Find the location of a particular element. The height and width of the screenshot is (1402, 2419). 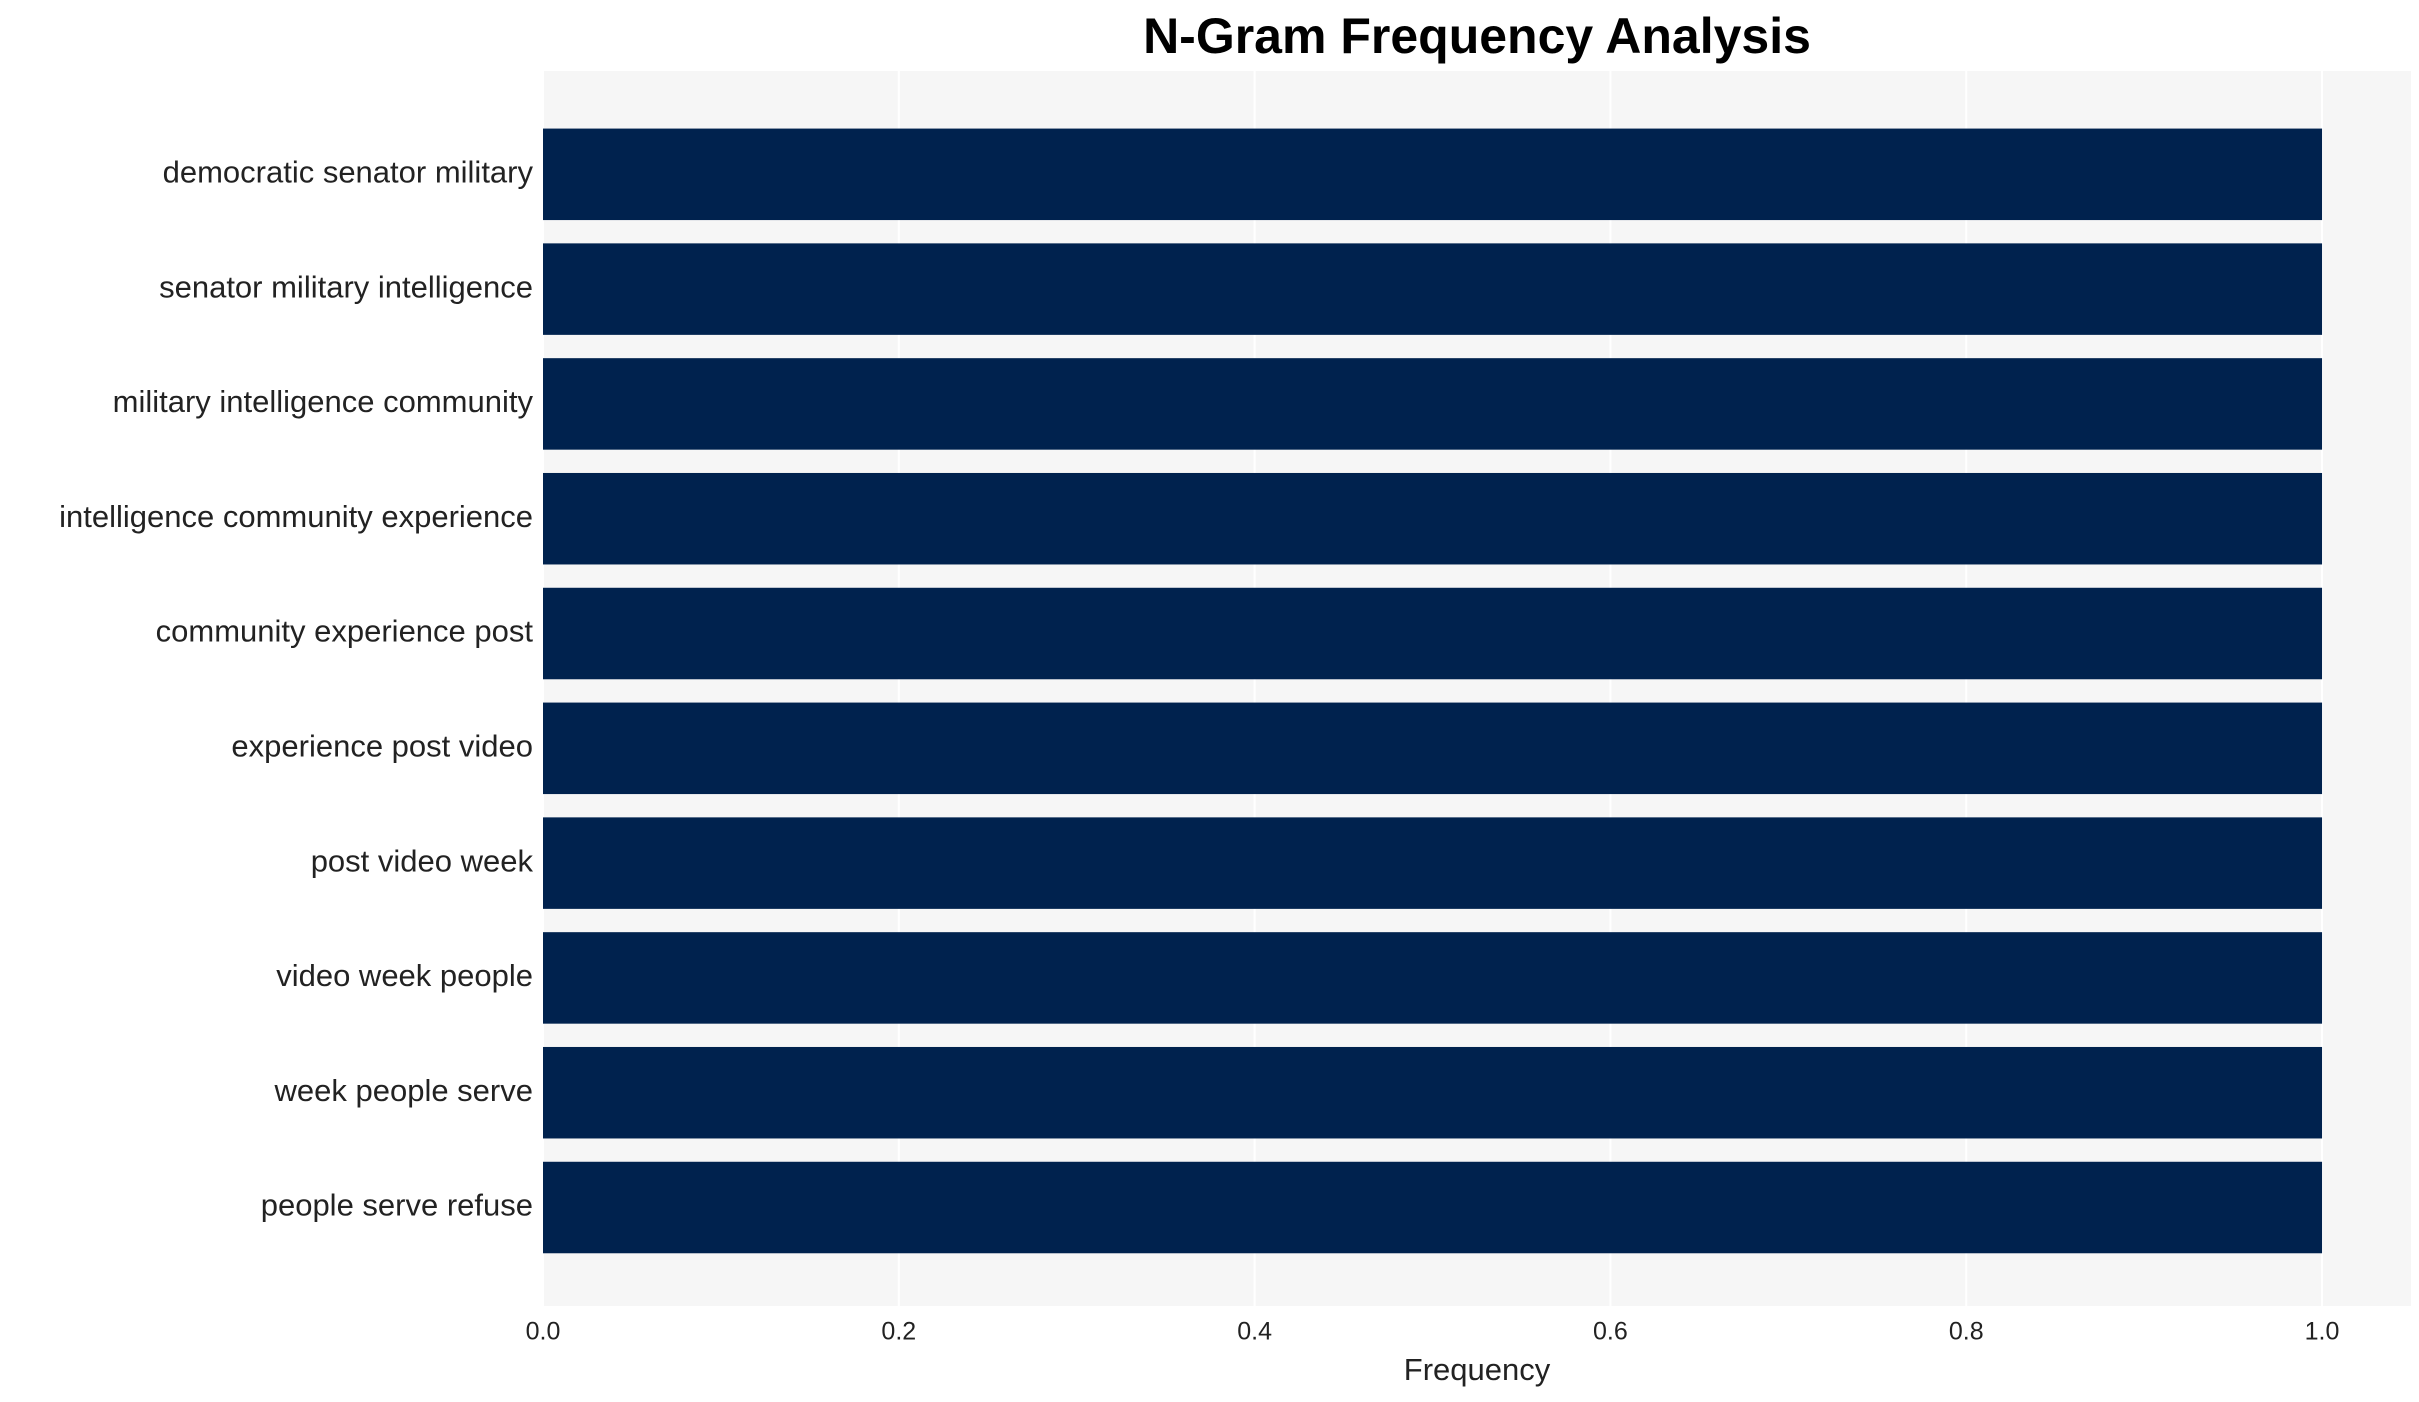

y-tick-label: people serve refuse is located at coordinates (397, 1205).